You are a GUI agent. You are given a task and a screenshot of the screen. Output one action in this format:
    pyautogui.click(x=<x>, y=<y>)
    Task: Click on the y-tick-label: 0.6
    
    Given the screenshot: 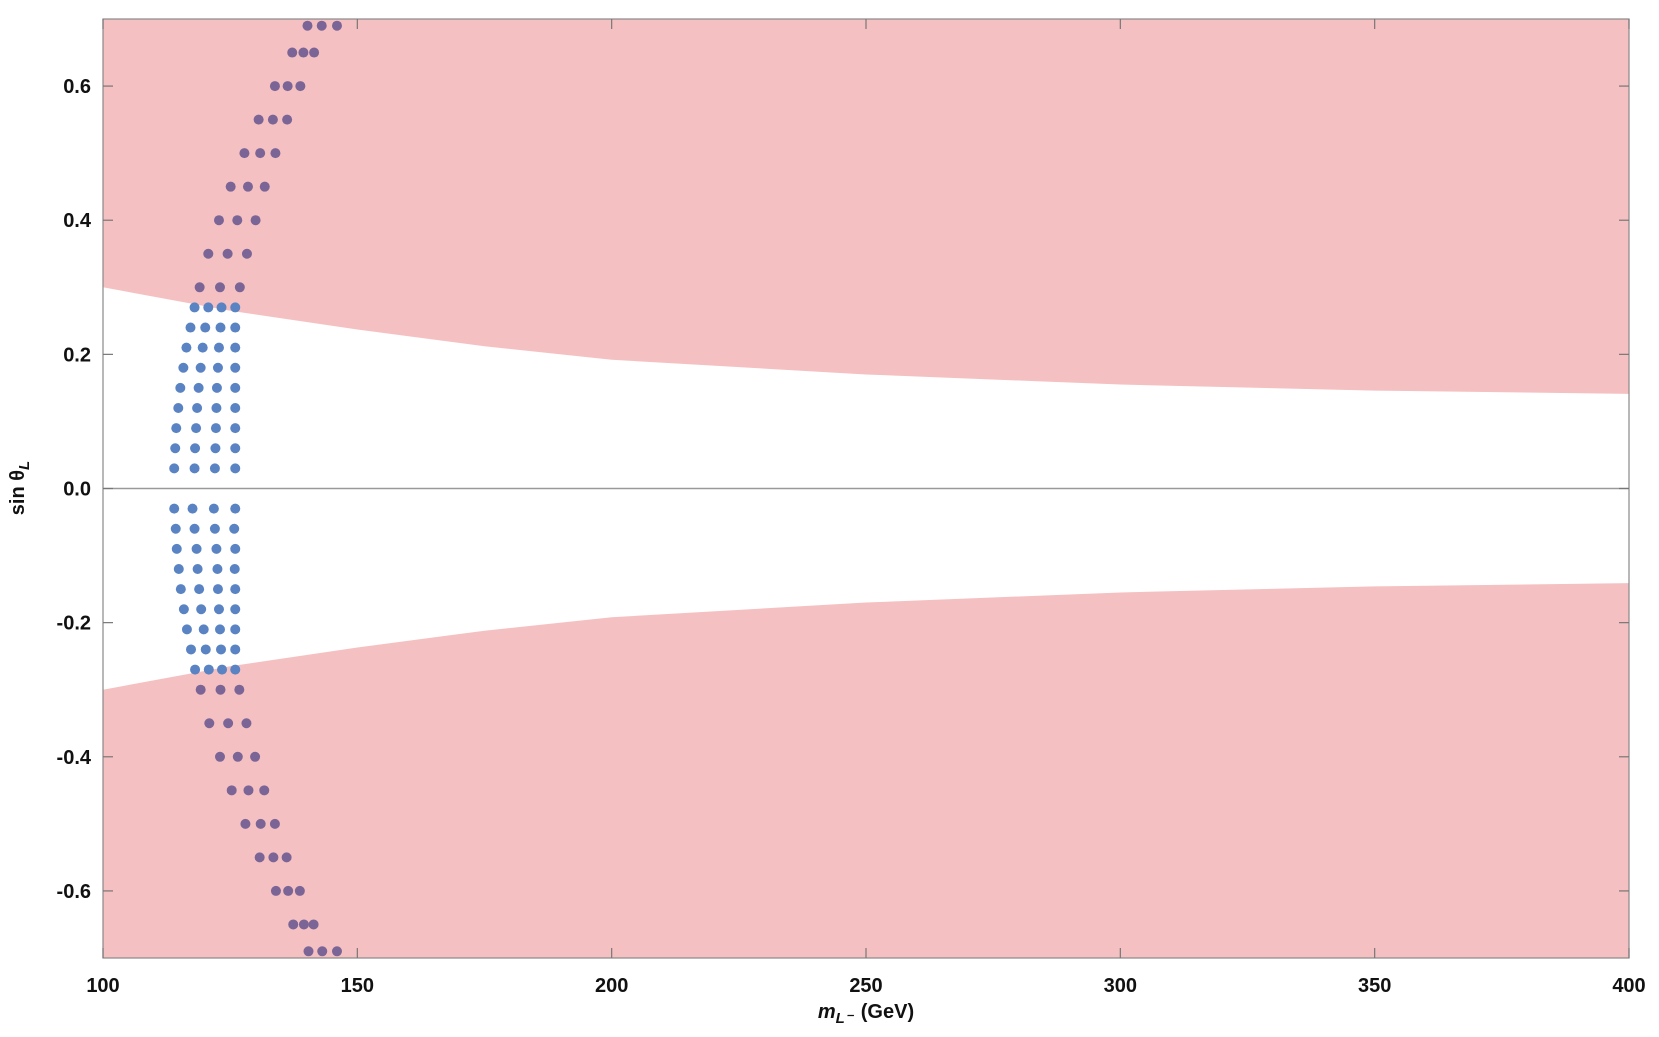 What is the action you would take?
    pyautogui.click(x=77, y=87)
    